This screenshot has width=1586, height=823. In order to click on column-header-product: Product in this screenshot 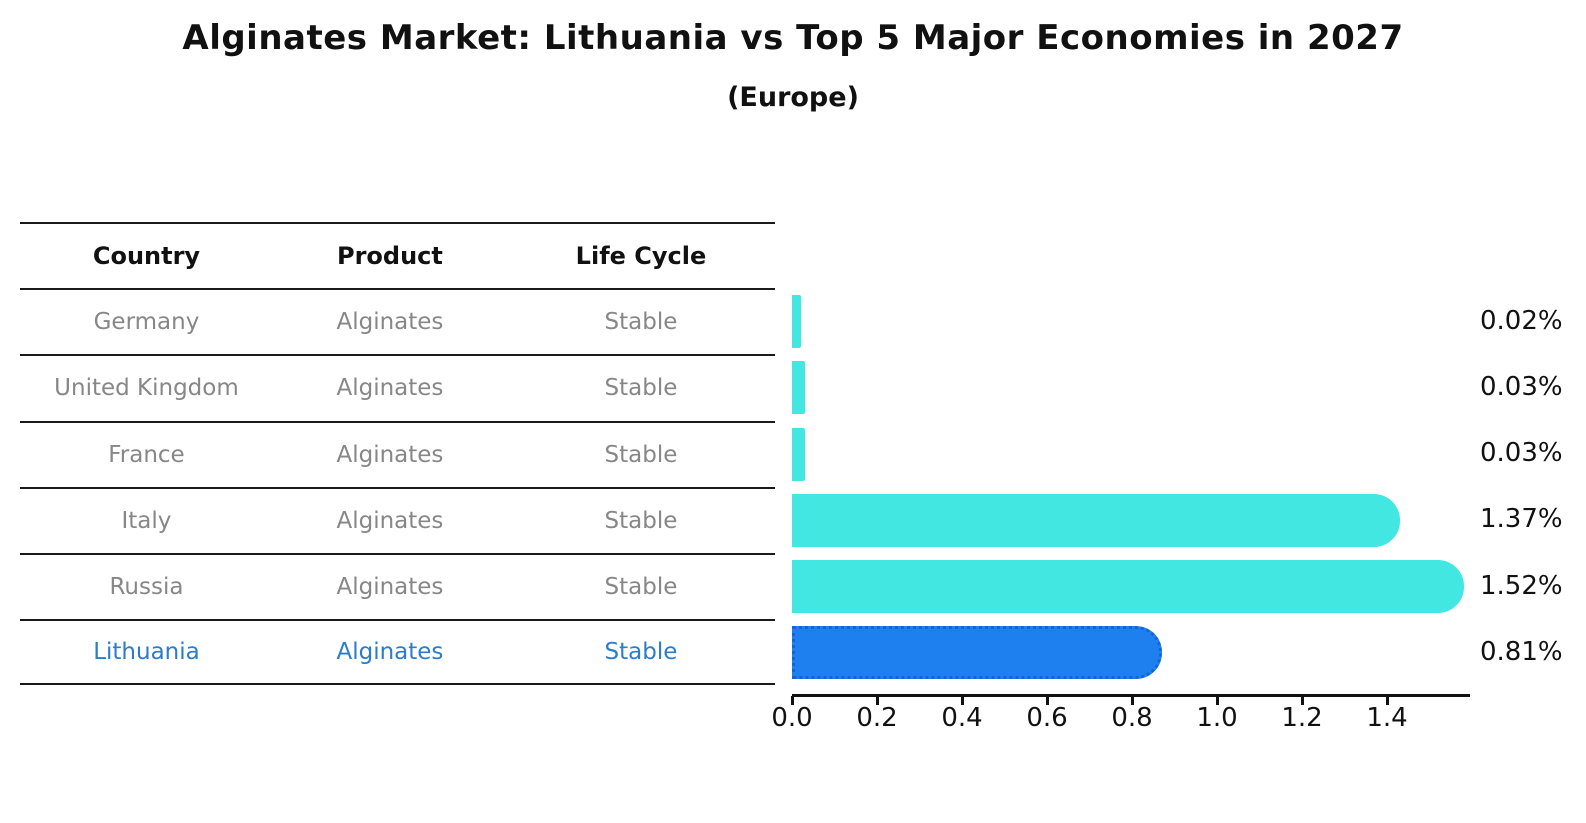, I will do `click(390, 256)`.